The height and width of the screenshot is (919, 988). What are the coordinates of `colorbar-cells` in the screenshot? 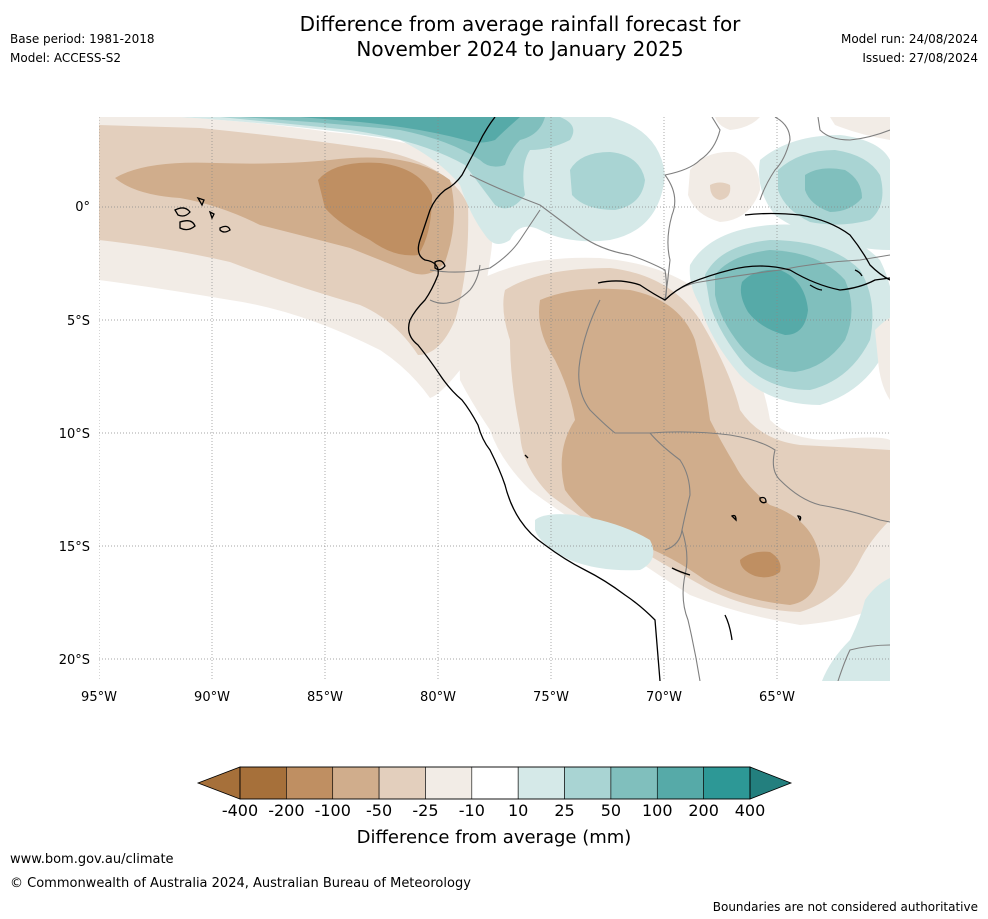 It's located at (495, 783).